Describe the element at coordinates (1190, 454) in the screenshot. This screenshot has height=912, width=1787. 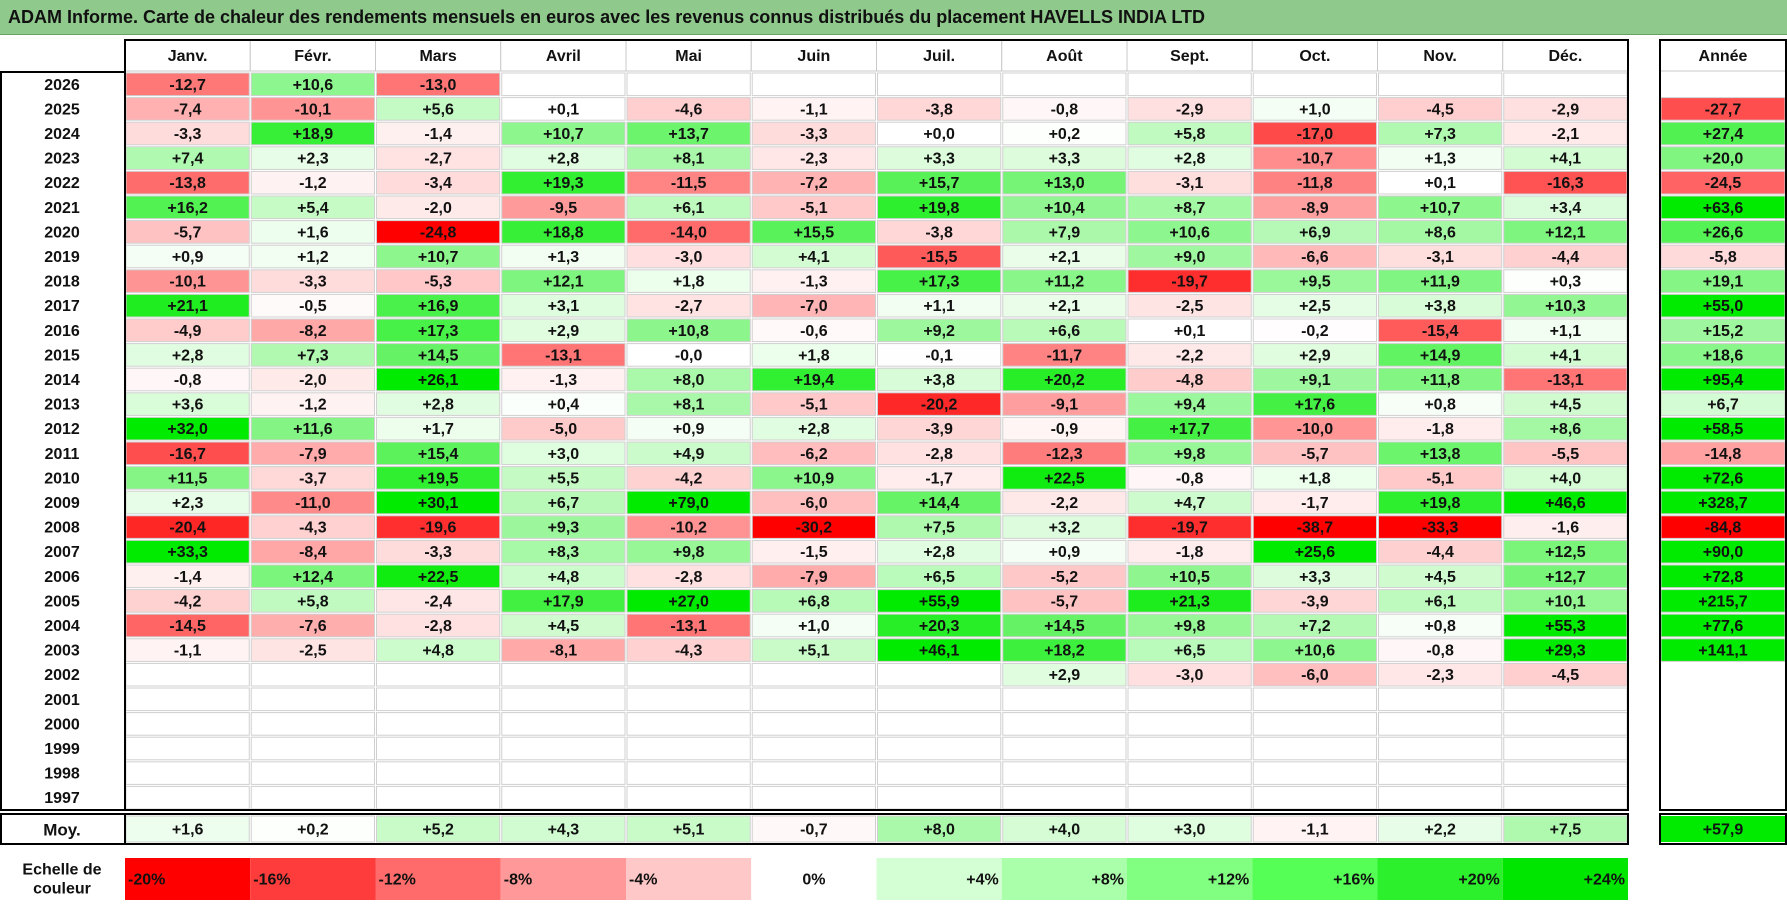
I see `cell-value: +9,8` at that location.